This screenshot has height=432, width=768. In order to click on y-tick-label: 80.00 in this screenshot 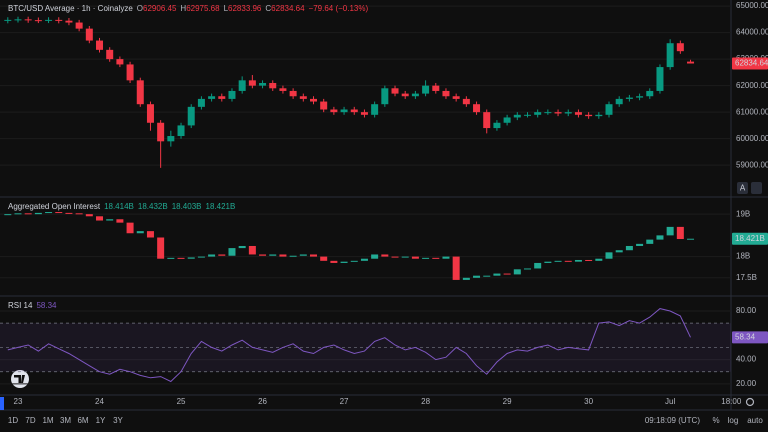, I will do `click(746, 310)`.